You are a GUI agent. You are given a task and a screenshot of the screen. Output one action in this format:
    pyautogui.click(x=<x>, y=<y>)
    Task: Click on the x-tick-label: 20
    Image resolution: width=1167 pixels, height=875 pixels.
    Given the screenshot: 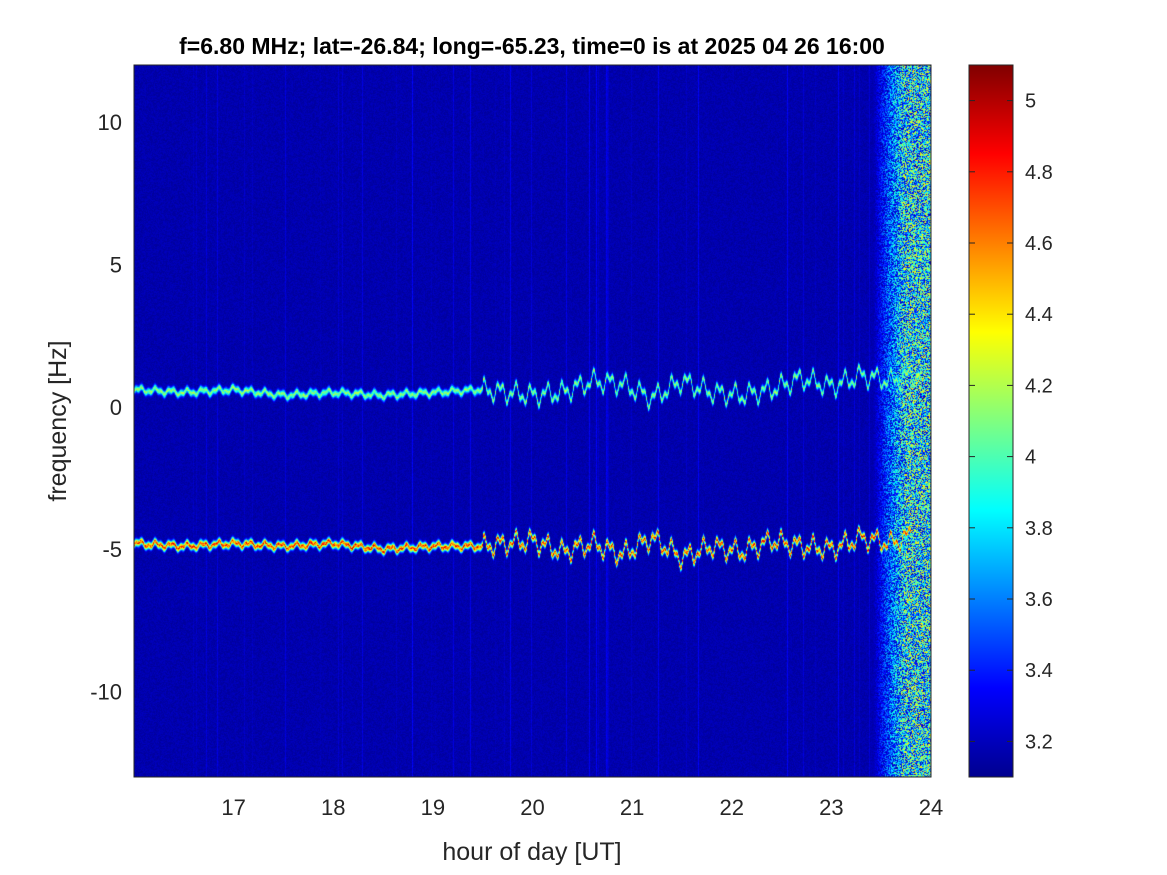 What is the action you would take?
    pyautogui.click(x=532, y=807)
    